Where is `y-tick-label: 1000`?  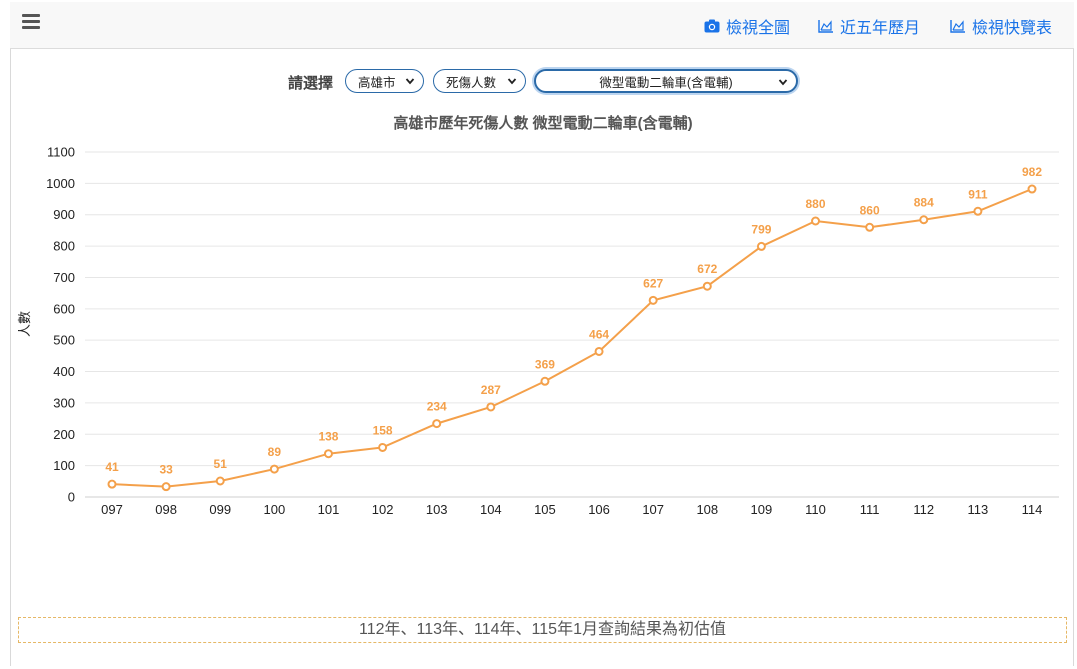 y-tick-label: 1000 is located at coordinates (60, 183).